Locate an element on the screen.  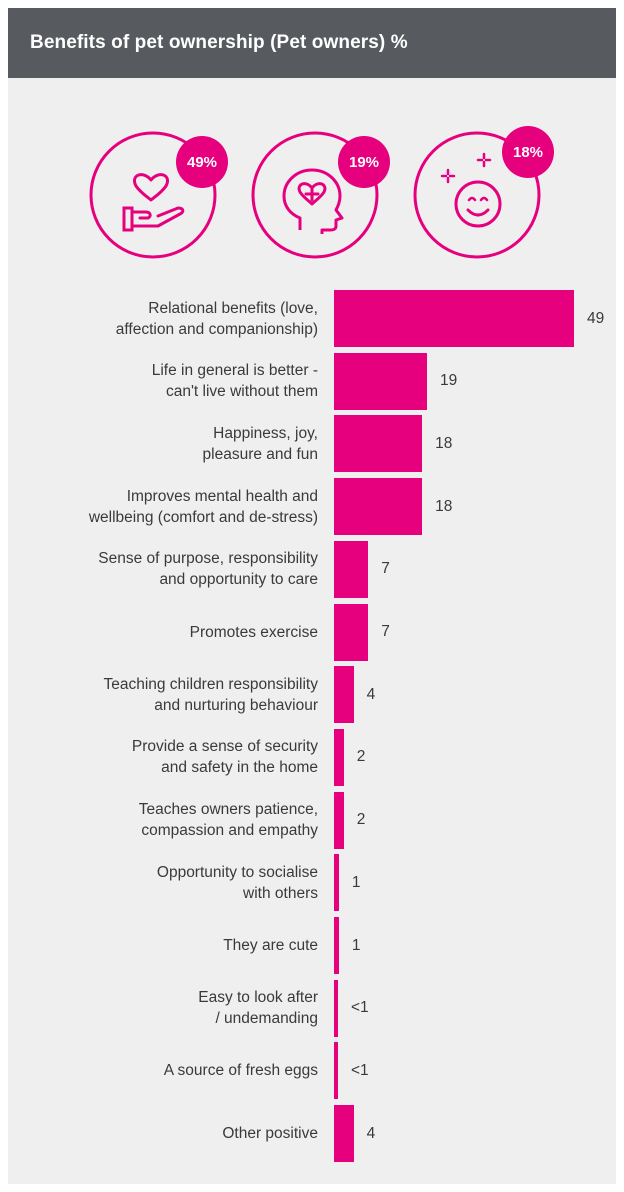
highlight-happiness: 18% is located at coordinates (483, 193).